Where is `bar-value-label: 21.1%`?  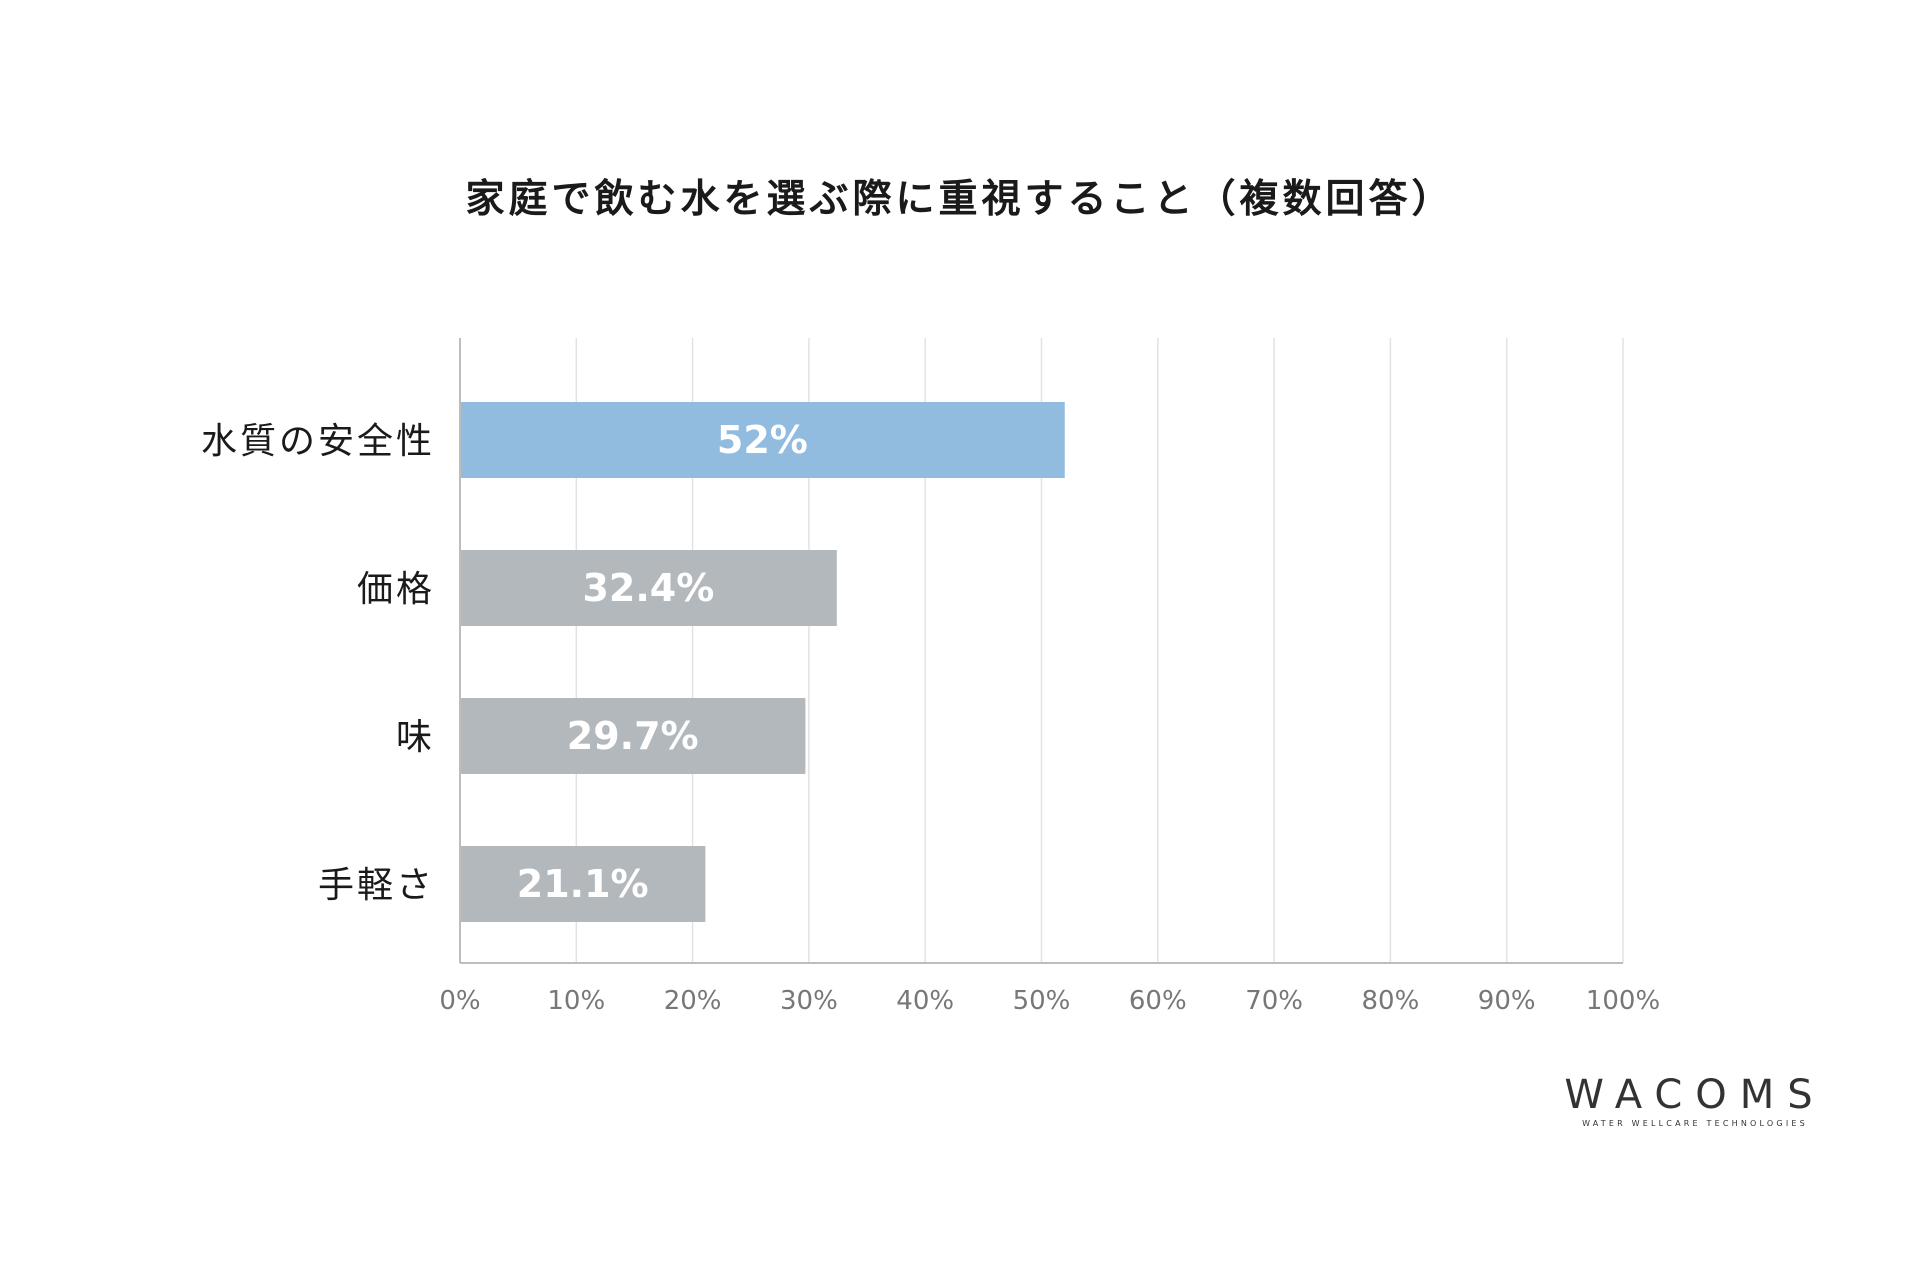 bar-value-label: 21.1% is located at coordinates (583, 884).